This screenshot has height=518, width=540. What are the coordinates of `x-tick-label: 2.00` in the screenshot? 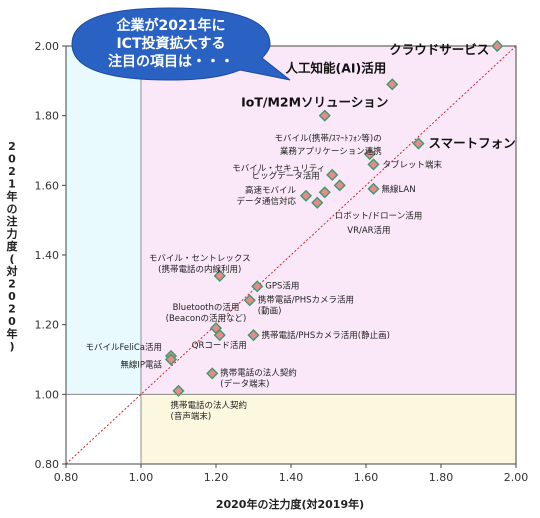 It's located at (516, 477).